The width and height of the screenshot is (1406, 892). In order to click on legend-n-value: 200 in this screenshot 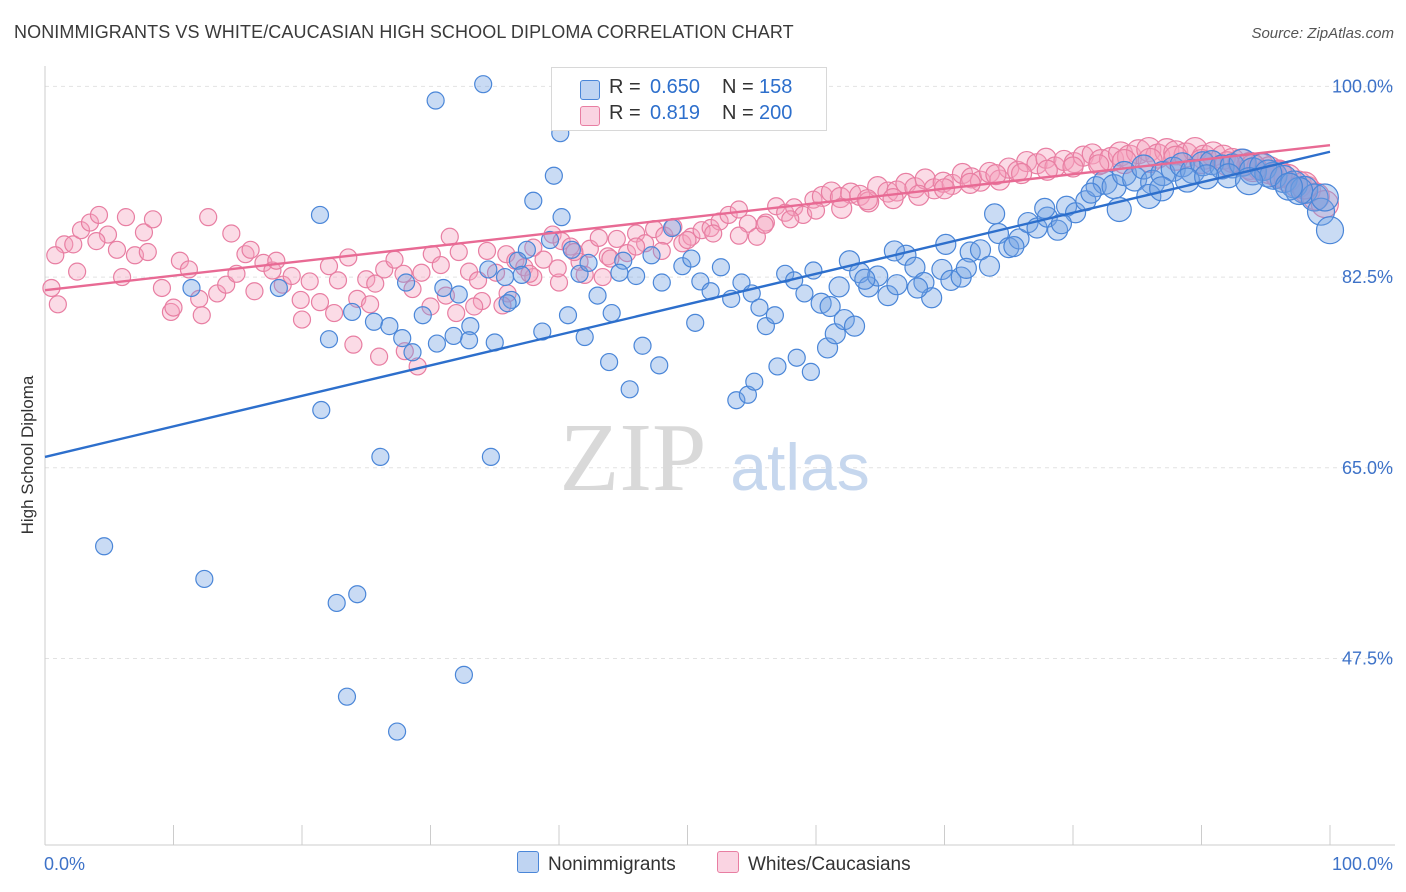, I will do `click(776, 113)`.